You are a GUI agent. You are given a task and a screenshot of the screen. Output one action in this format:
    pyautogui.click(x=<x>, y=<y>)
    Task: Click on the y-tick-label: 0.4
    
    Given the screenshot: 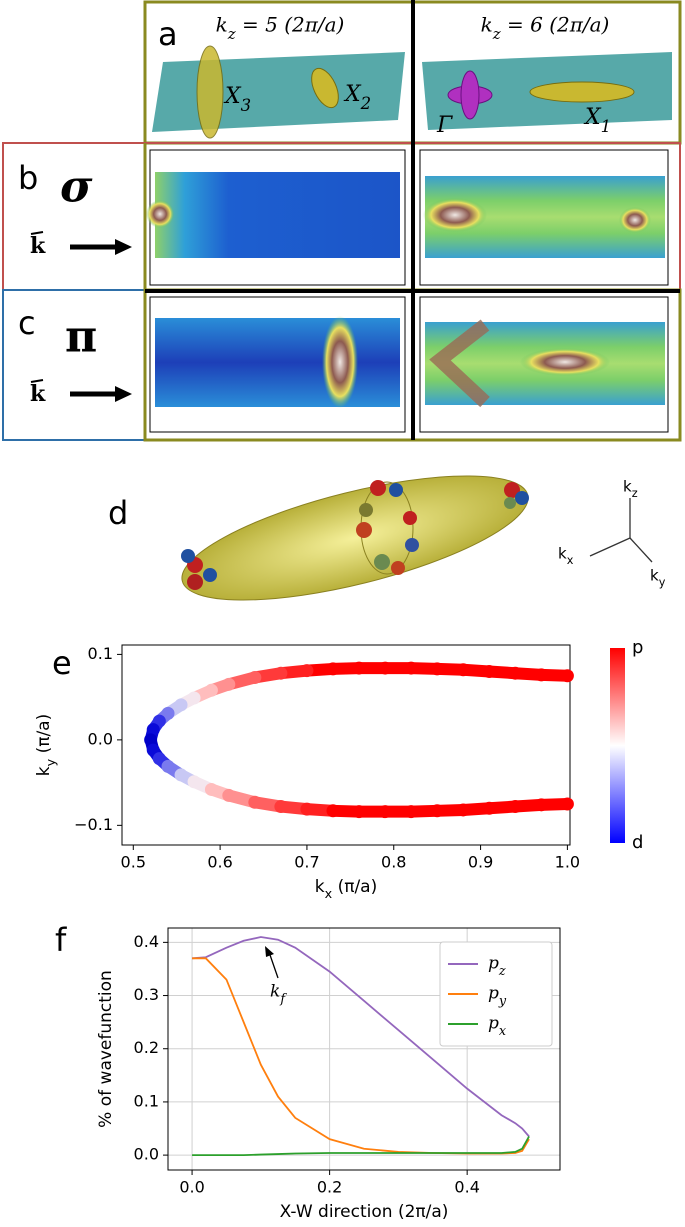 What is the action you would take?
    pyautogui.click(x=146, y=941)
    